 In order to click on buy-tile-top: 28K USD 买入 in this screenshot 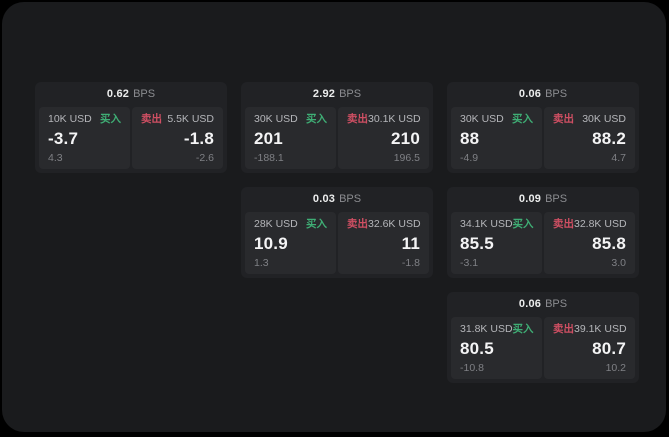, I will do `click(290, 224)`.